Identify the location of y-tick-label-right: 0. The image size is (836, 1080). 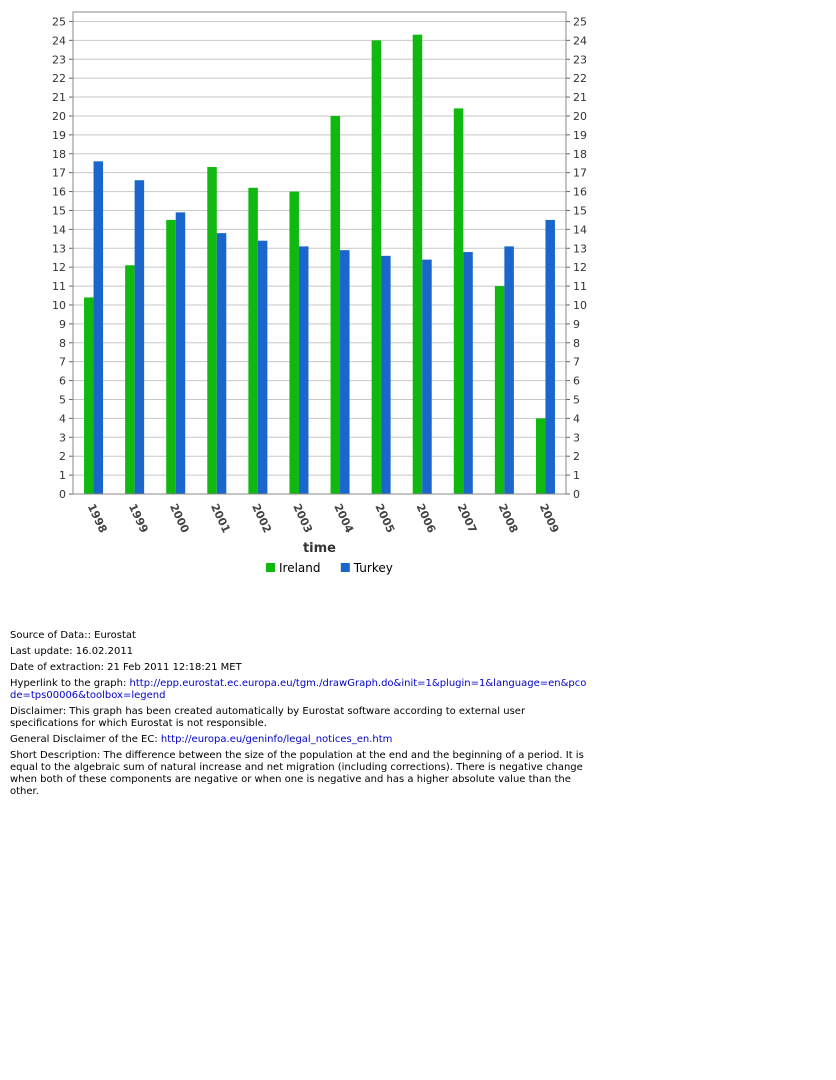
(576, 494).